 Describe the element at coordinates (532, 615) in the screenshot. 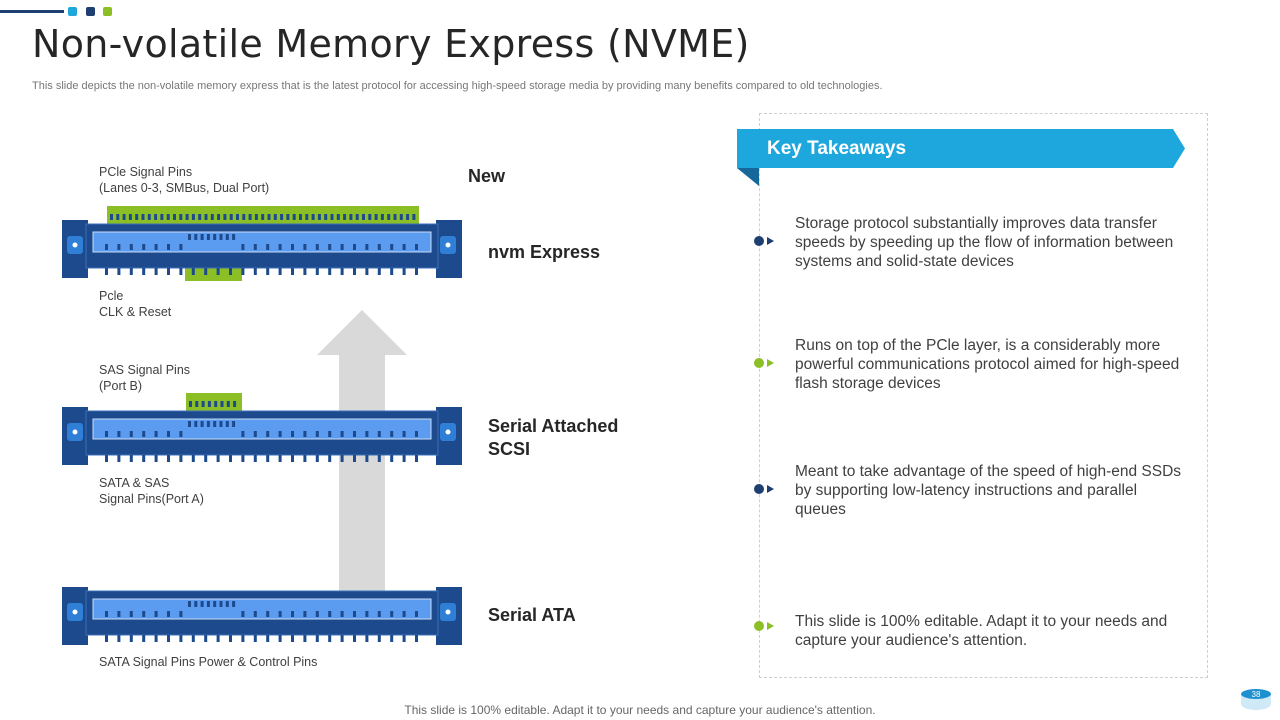

I see `tier-label-sata: Serial ATA` at that location.